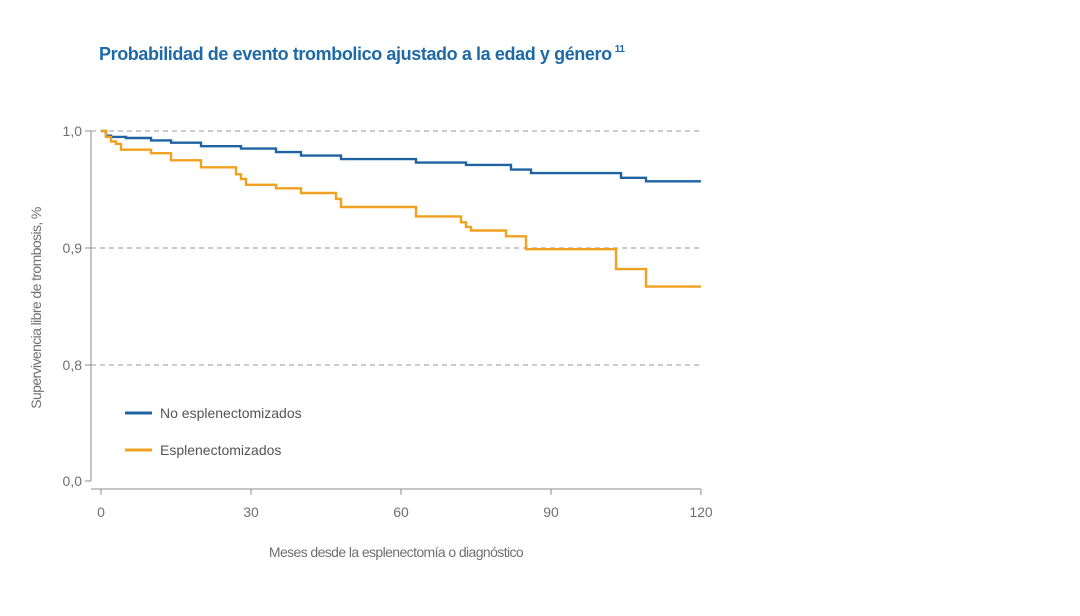  What do you see at coordinates (619, 49) in the screenshot?
I see `title-reference: 11` at bounding box center [619, 49].